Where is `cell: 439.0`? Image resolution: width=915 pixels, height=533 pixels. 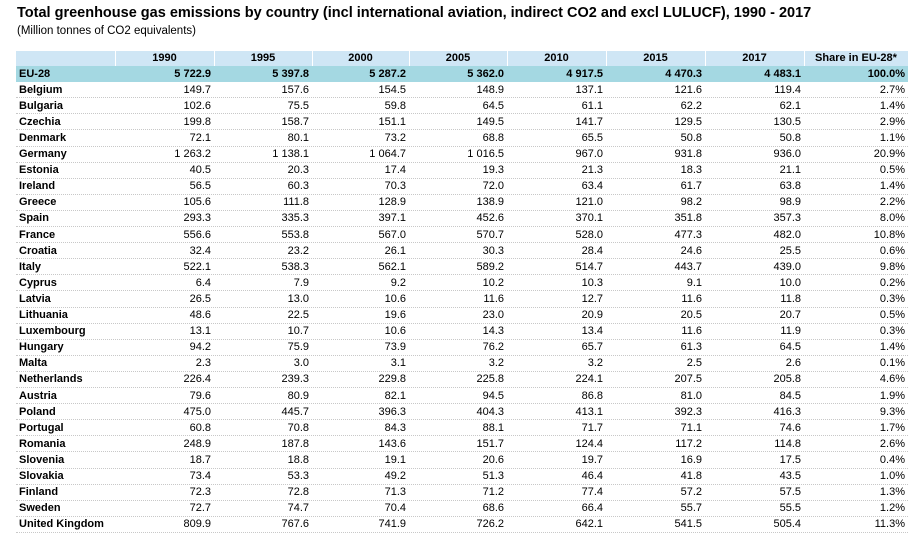
cell: 439.0 is located at coordinates (787, 266).